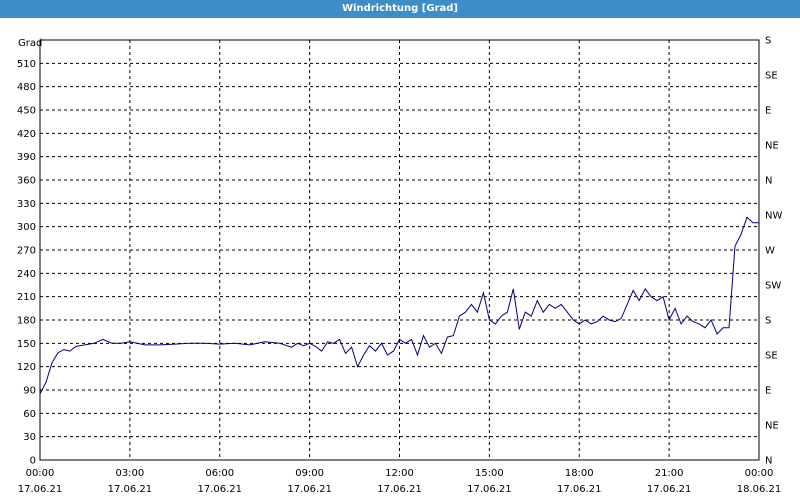 The height and width of the screenshot is (500, 800). I want to click on y-tick-label: 450, so click(26, 111).